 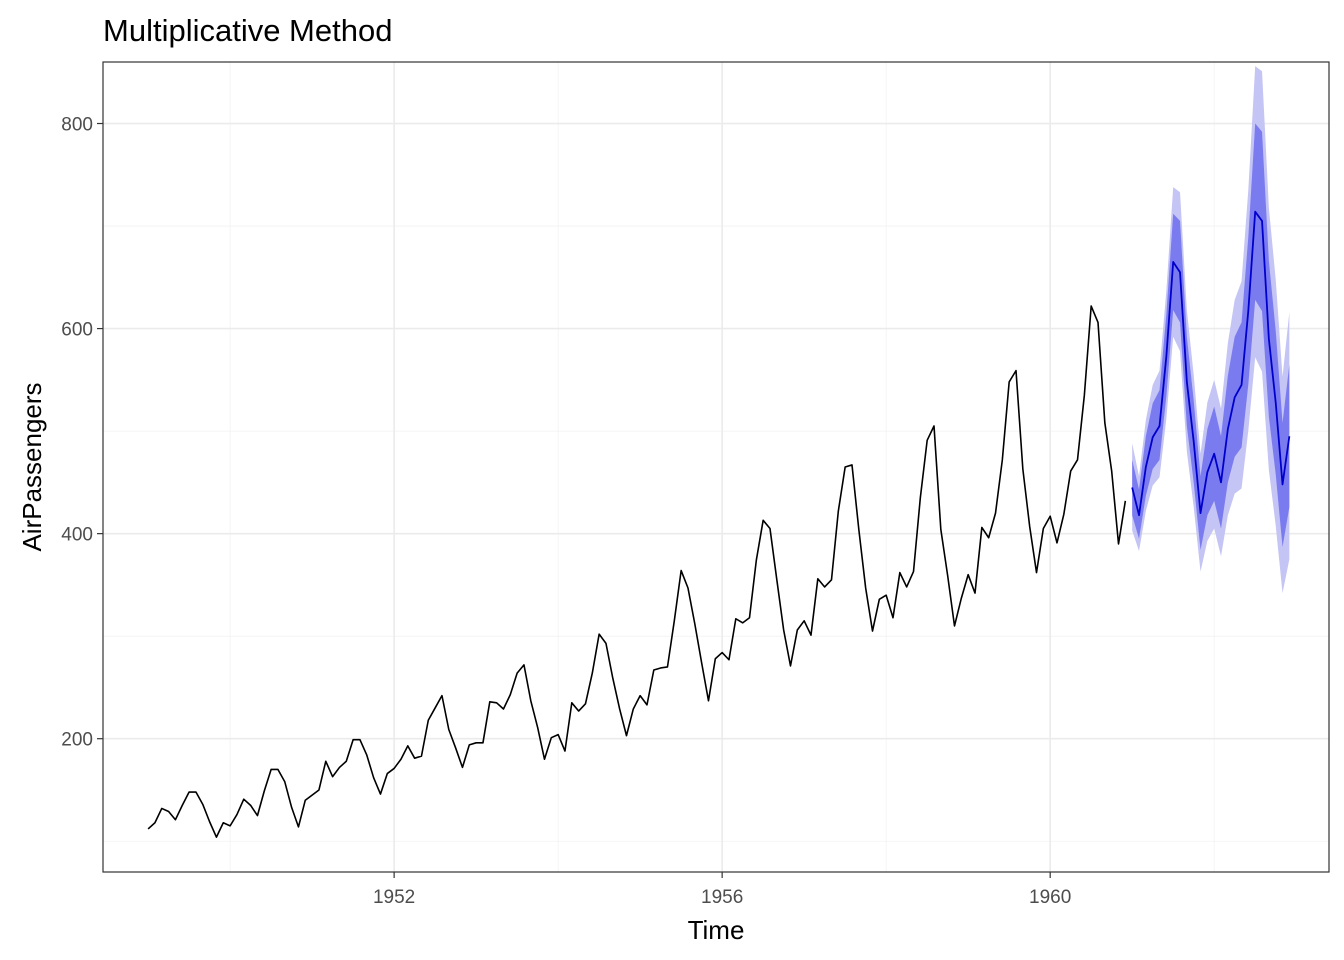 I want to click on x-tick-label: 1960, so click(x=1050, y=897).